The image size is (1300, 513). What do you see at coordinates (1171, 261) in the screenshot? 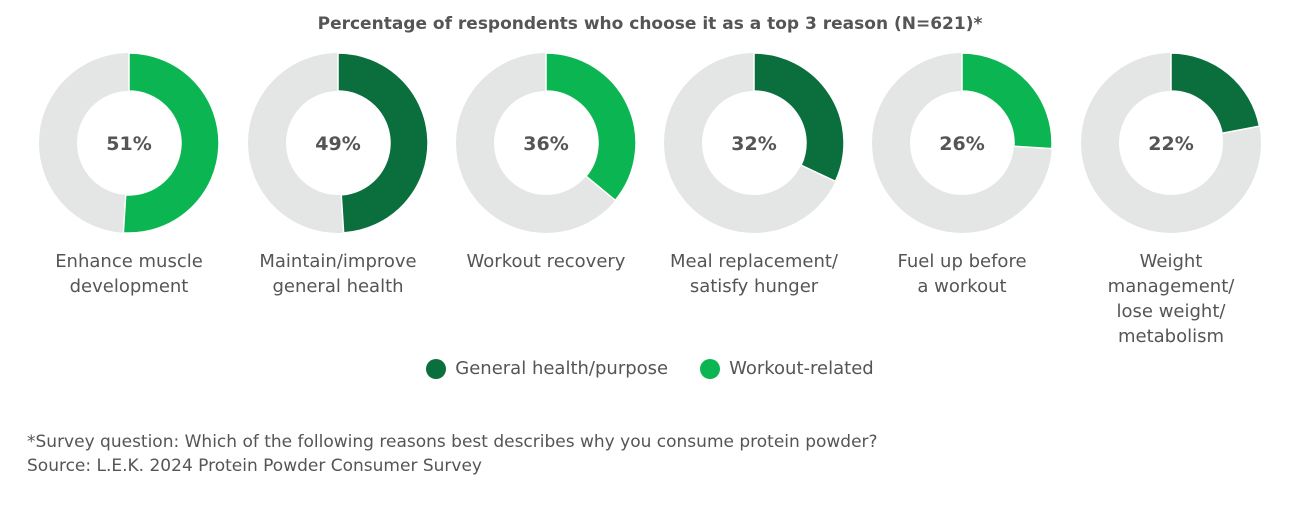
I see `category-label-line: Weight` at bounding box center [1171, 261].